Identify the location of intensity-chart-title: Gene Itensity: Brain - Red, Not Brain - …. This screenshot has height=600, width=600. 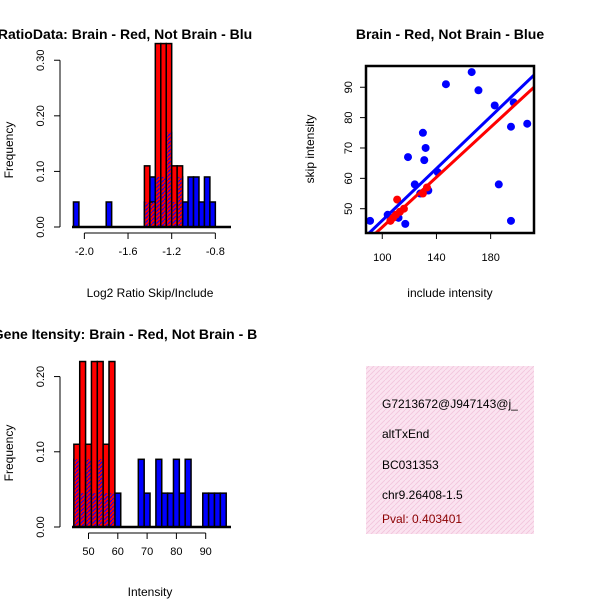
(128, 334).